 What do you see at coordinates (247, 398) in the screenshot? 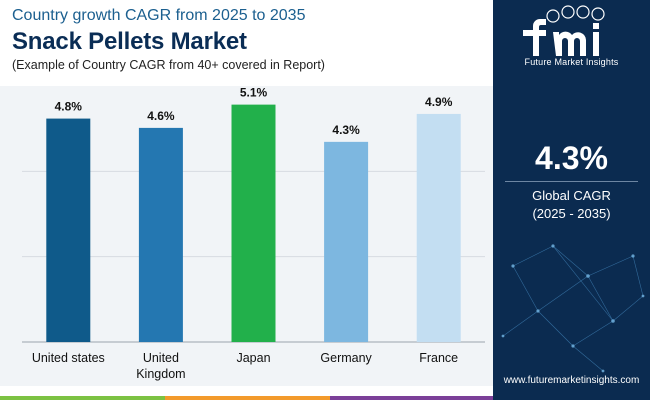
I see `footer-segment-orange` at bounding box center [247, 398].